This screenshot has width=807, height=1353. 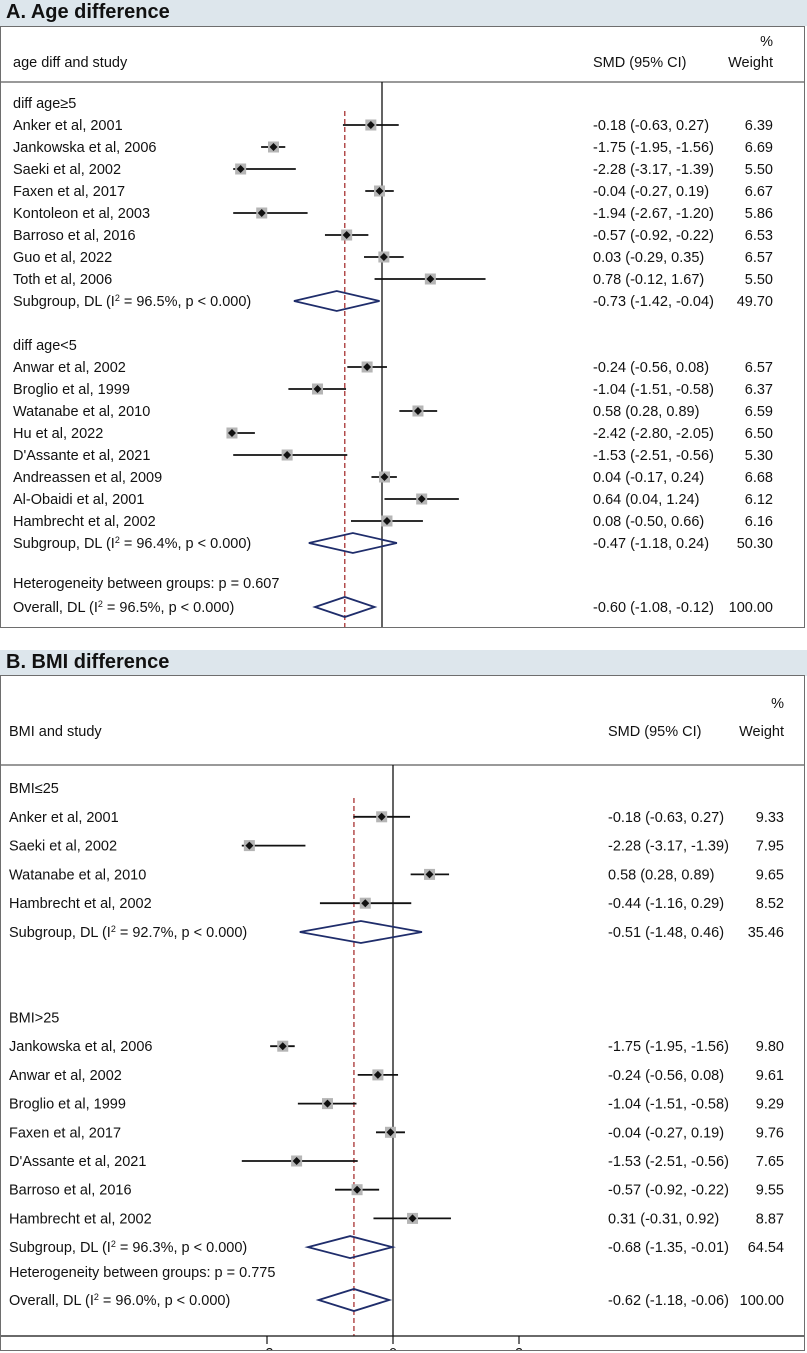 What do you see at coordinates (648, 478) in the screenshot?
I see `effect-ci-value: 0.04 (-0.17, 0.24)` at bounding box center [648, 478].